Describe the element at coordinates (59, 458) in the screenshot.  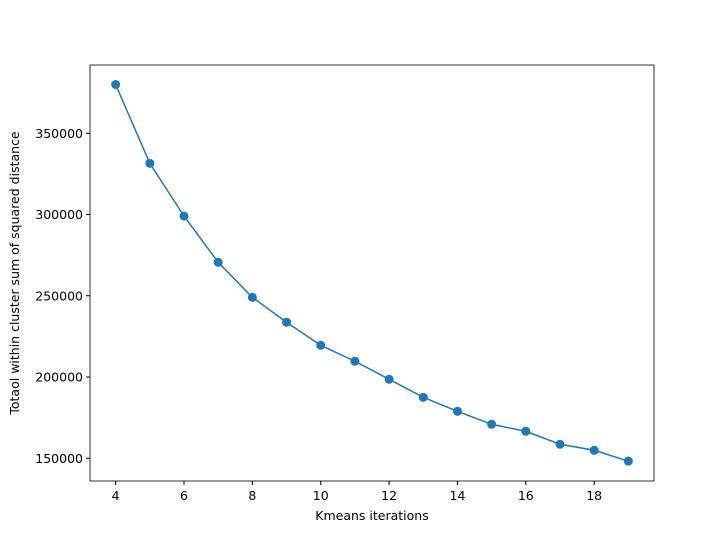
I see `y-tick-label: 150000` at that location.